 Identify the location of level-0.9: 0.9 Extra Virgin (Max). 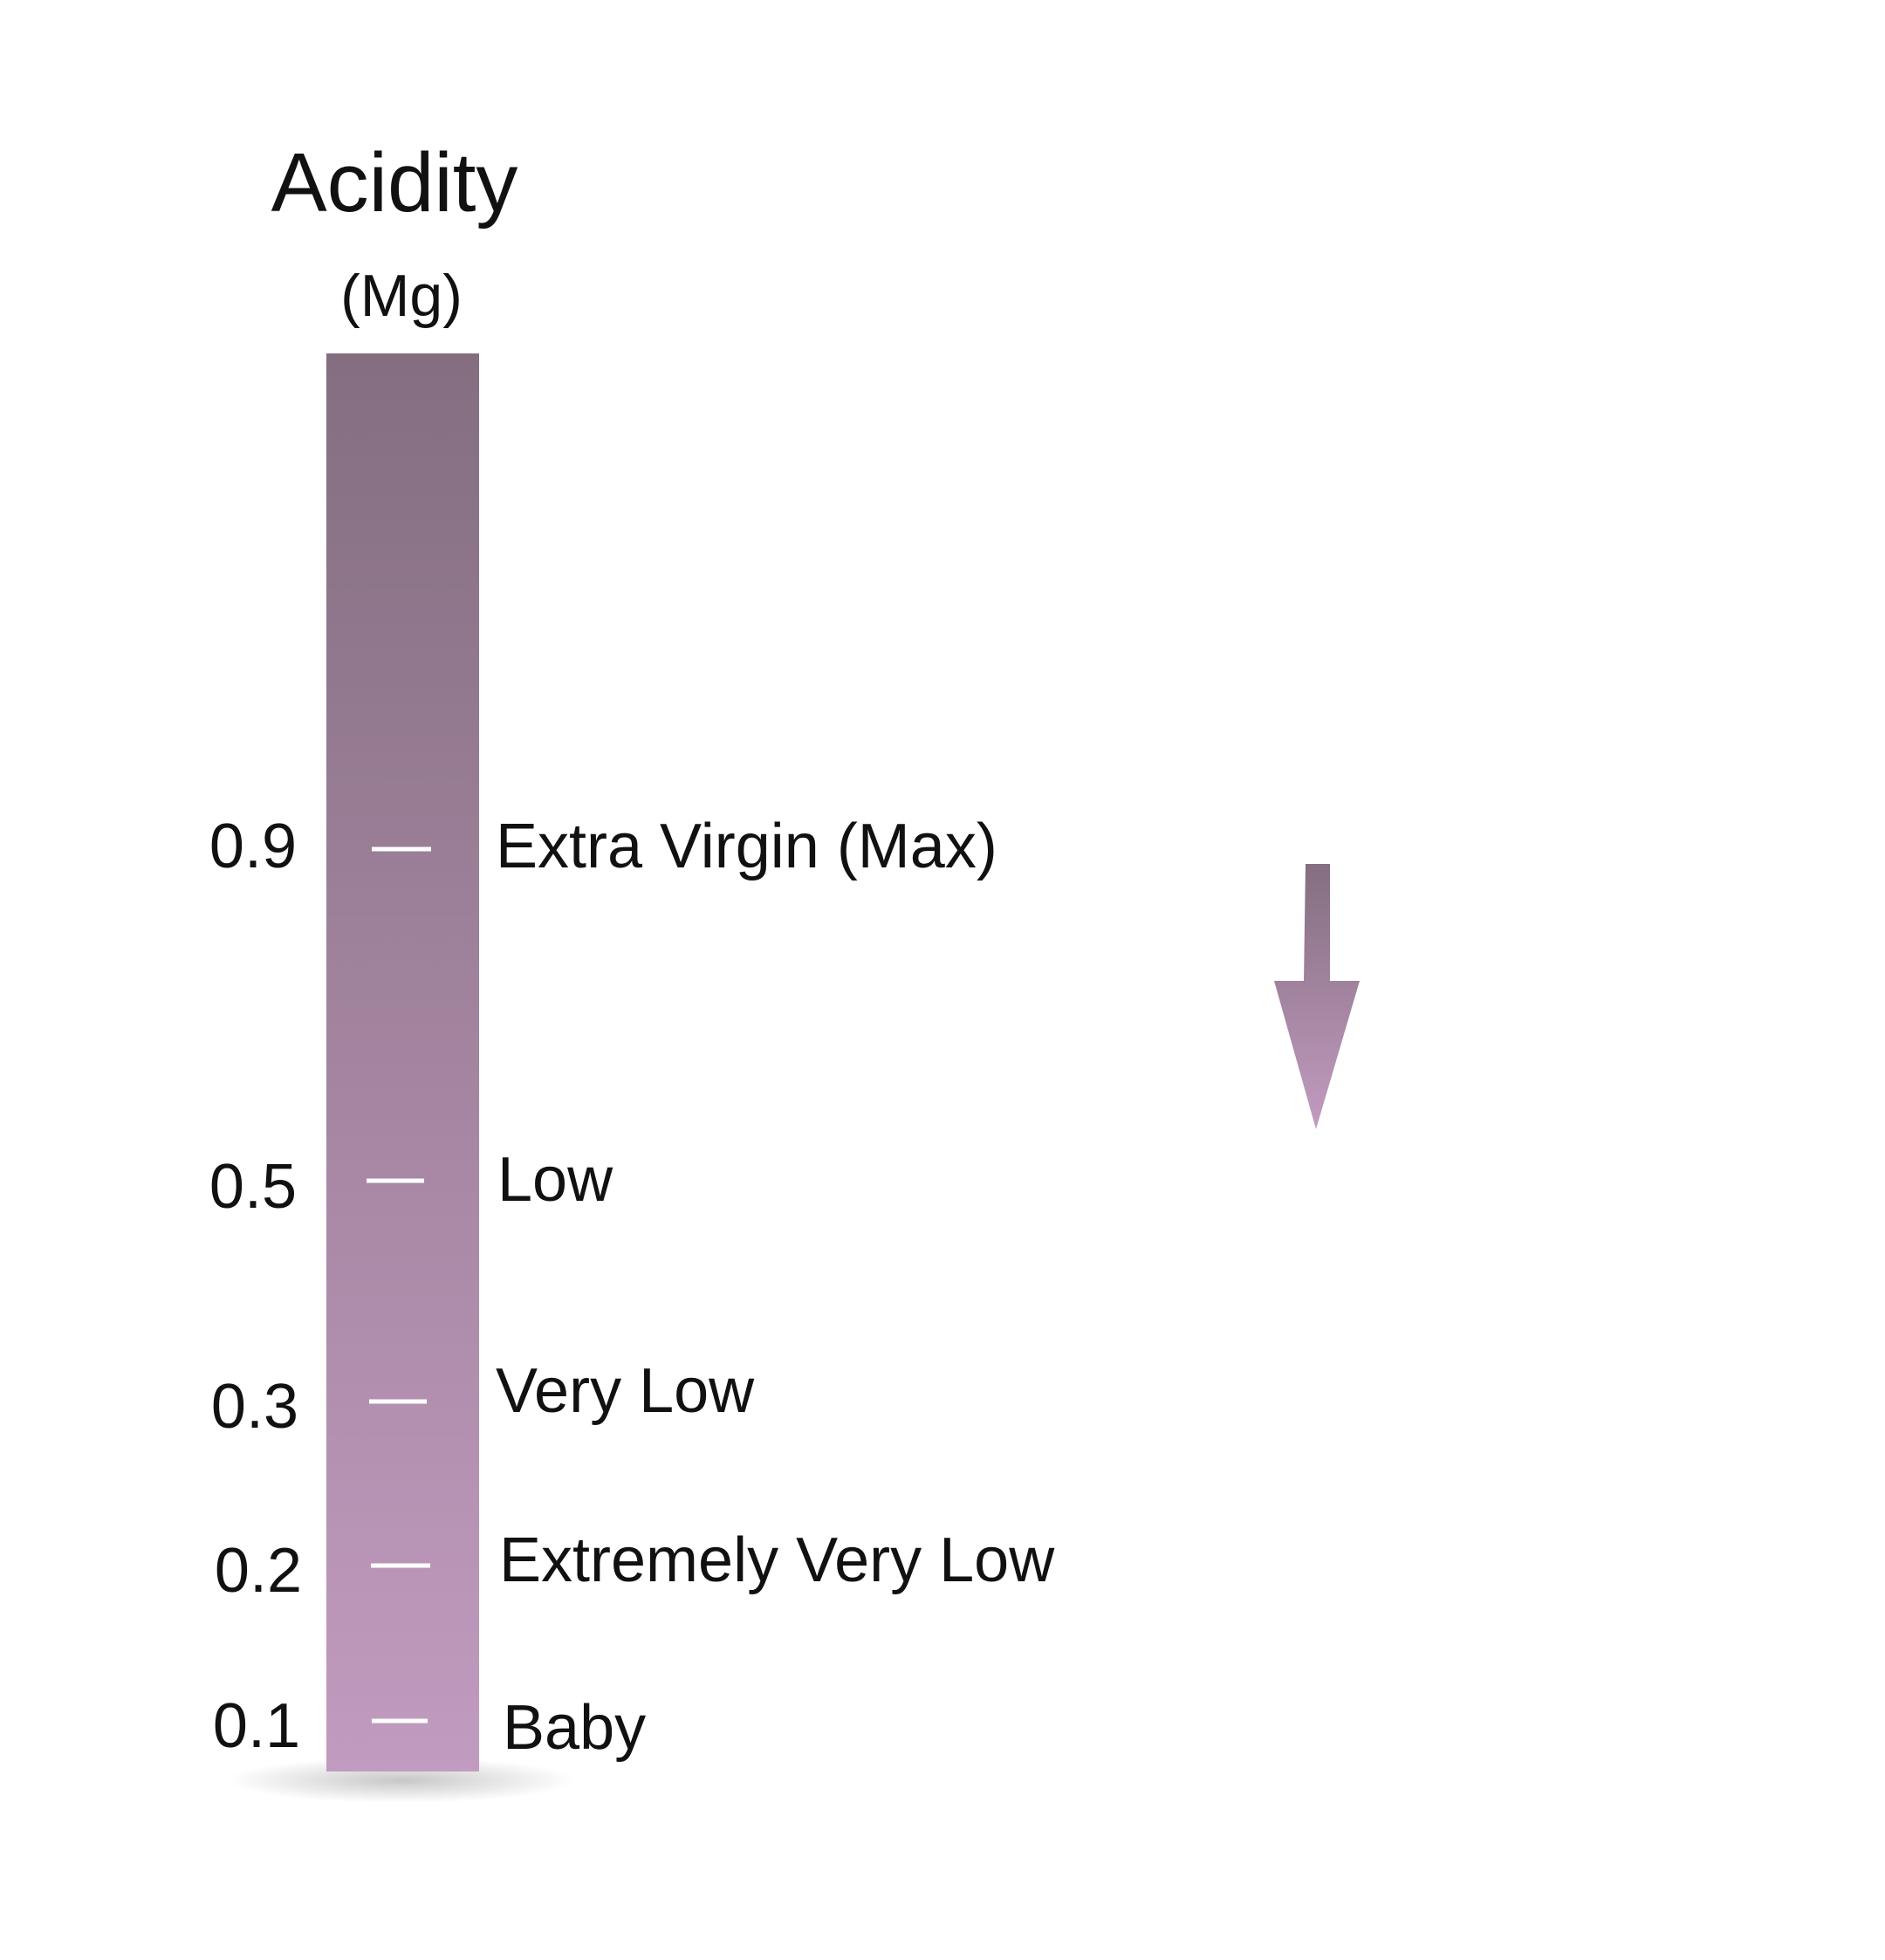
(603, 847).